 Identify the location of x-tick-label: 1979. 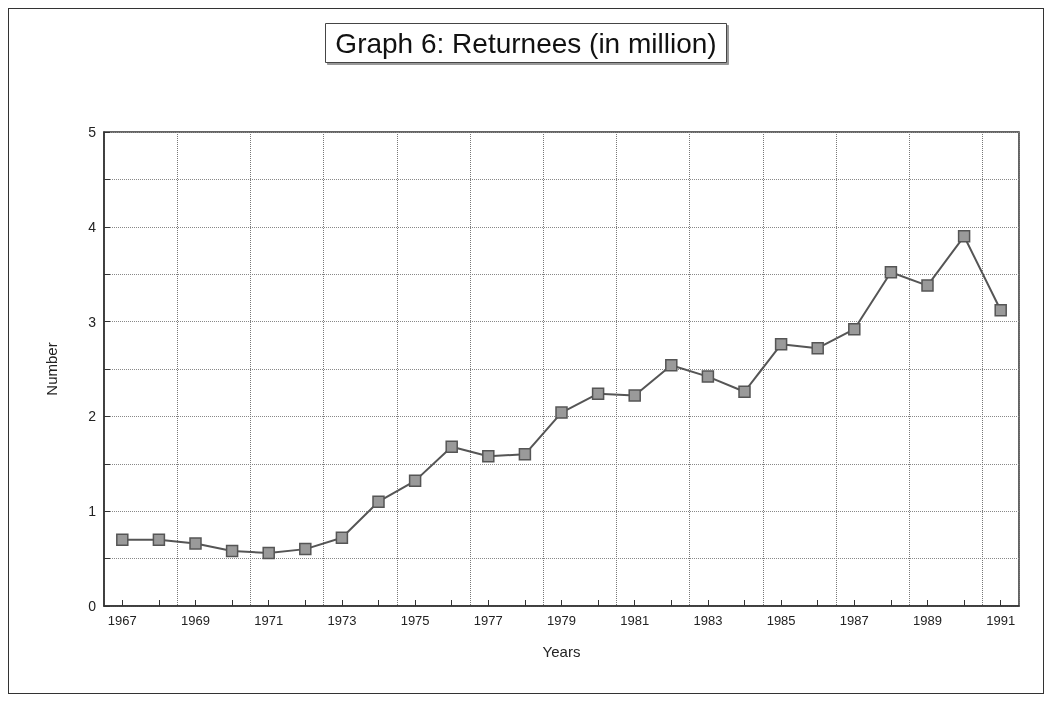
(561, 620).